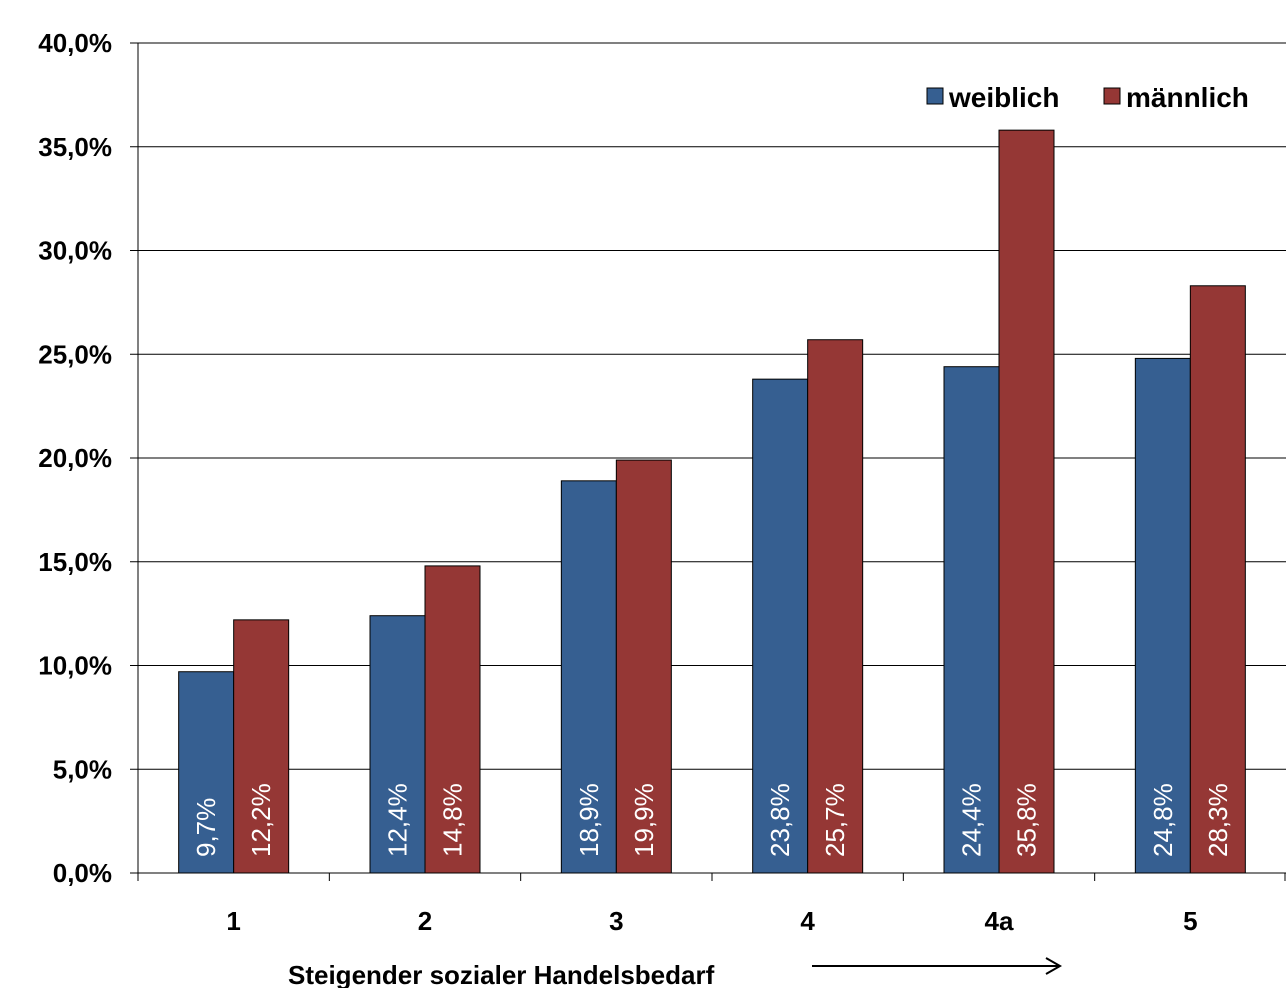  Describe the element at coordinates (835, 820) in the screenshot. I see `data-label: 25,7%` at that location.